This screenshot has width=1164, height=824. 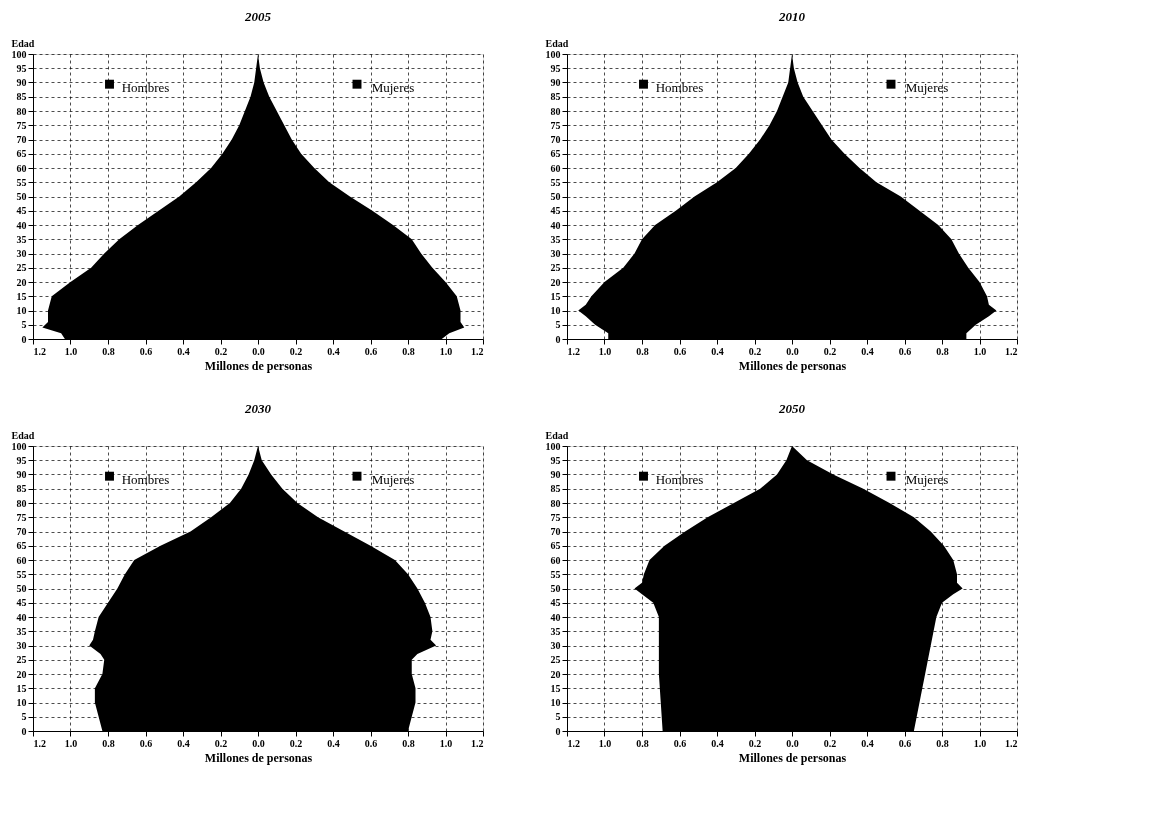 What do you see at coordinates (555, 631) in the screenshot?
I see `y-tick-label: 35` at bounding box center [555, 631].